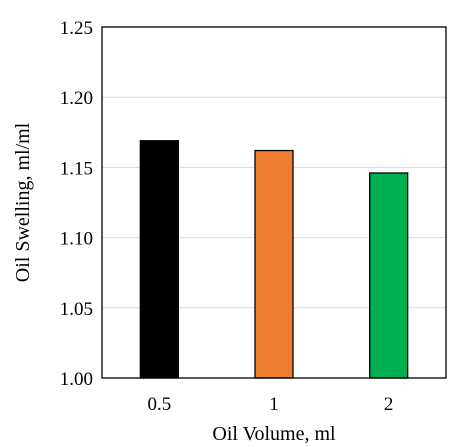 Image resolution: width=454 pixels, height=447 pixels. What do you see at coordinates (76, 379) in the screenshot?
I see `y-tick-label: 1.00` at bounding box center [76, 379].